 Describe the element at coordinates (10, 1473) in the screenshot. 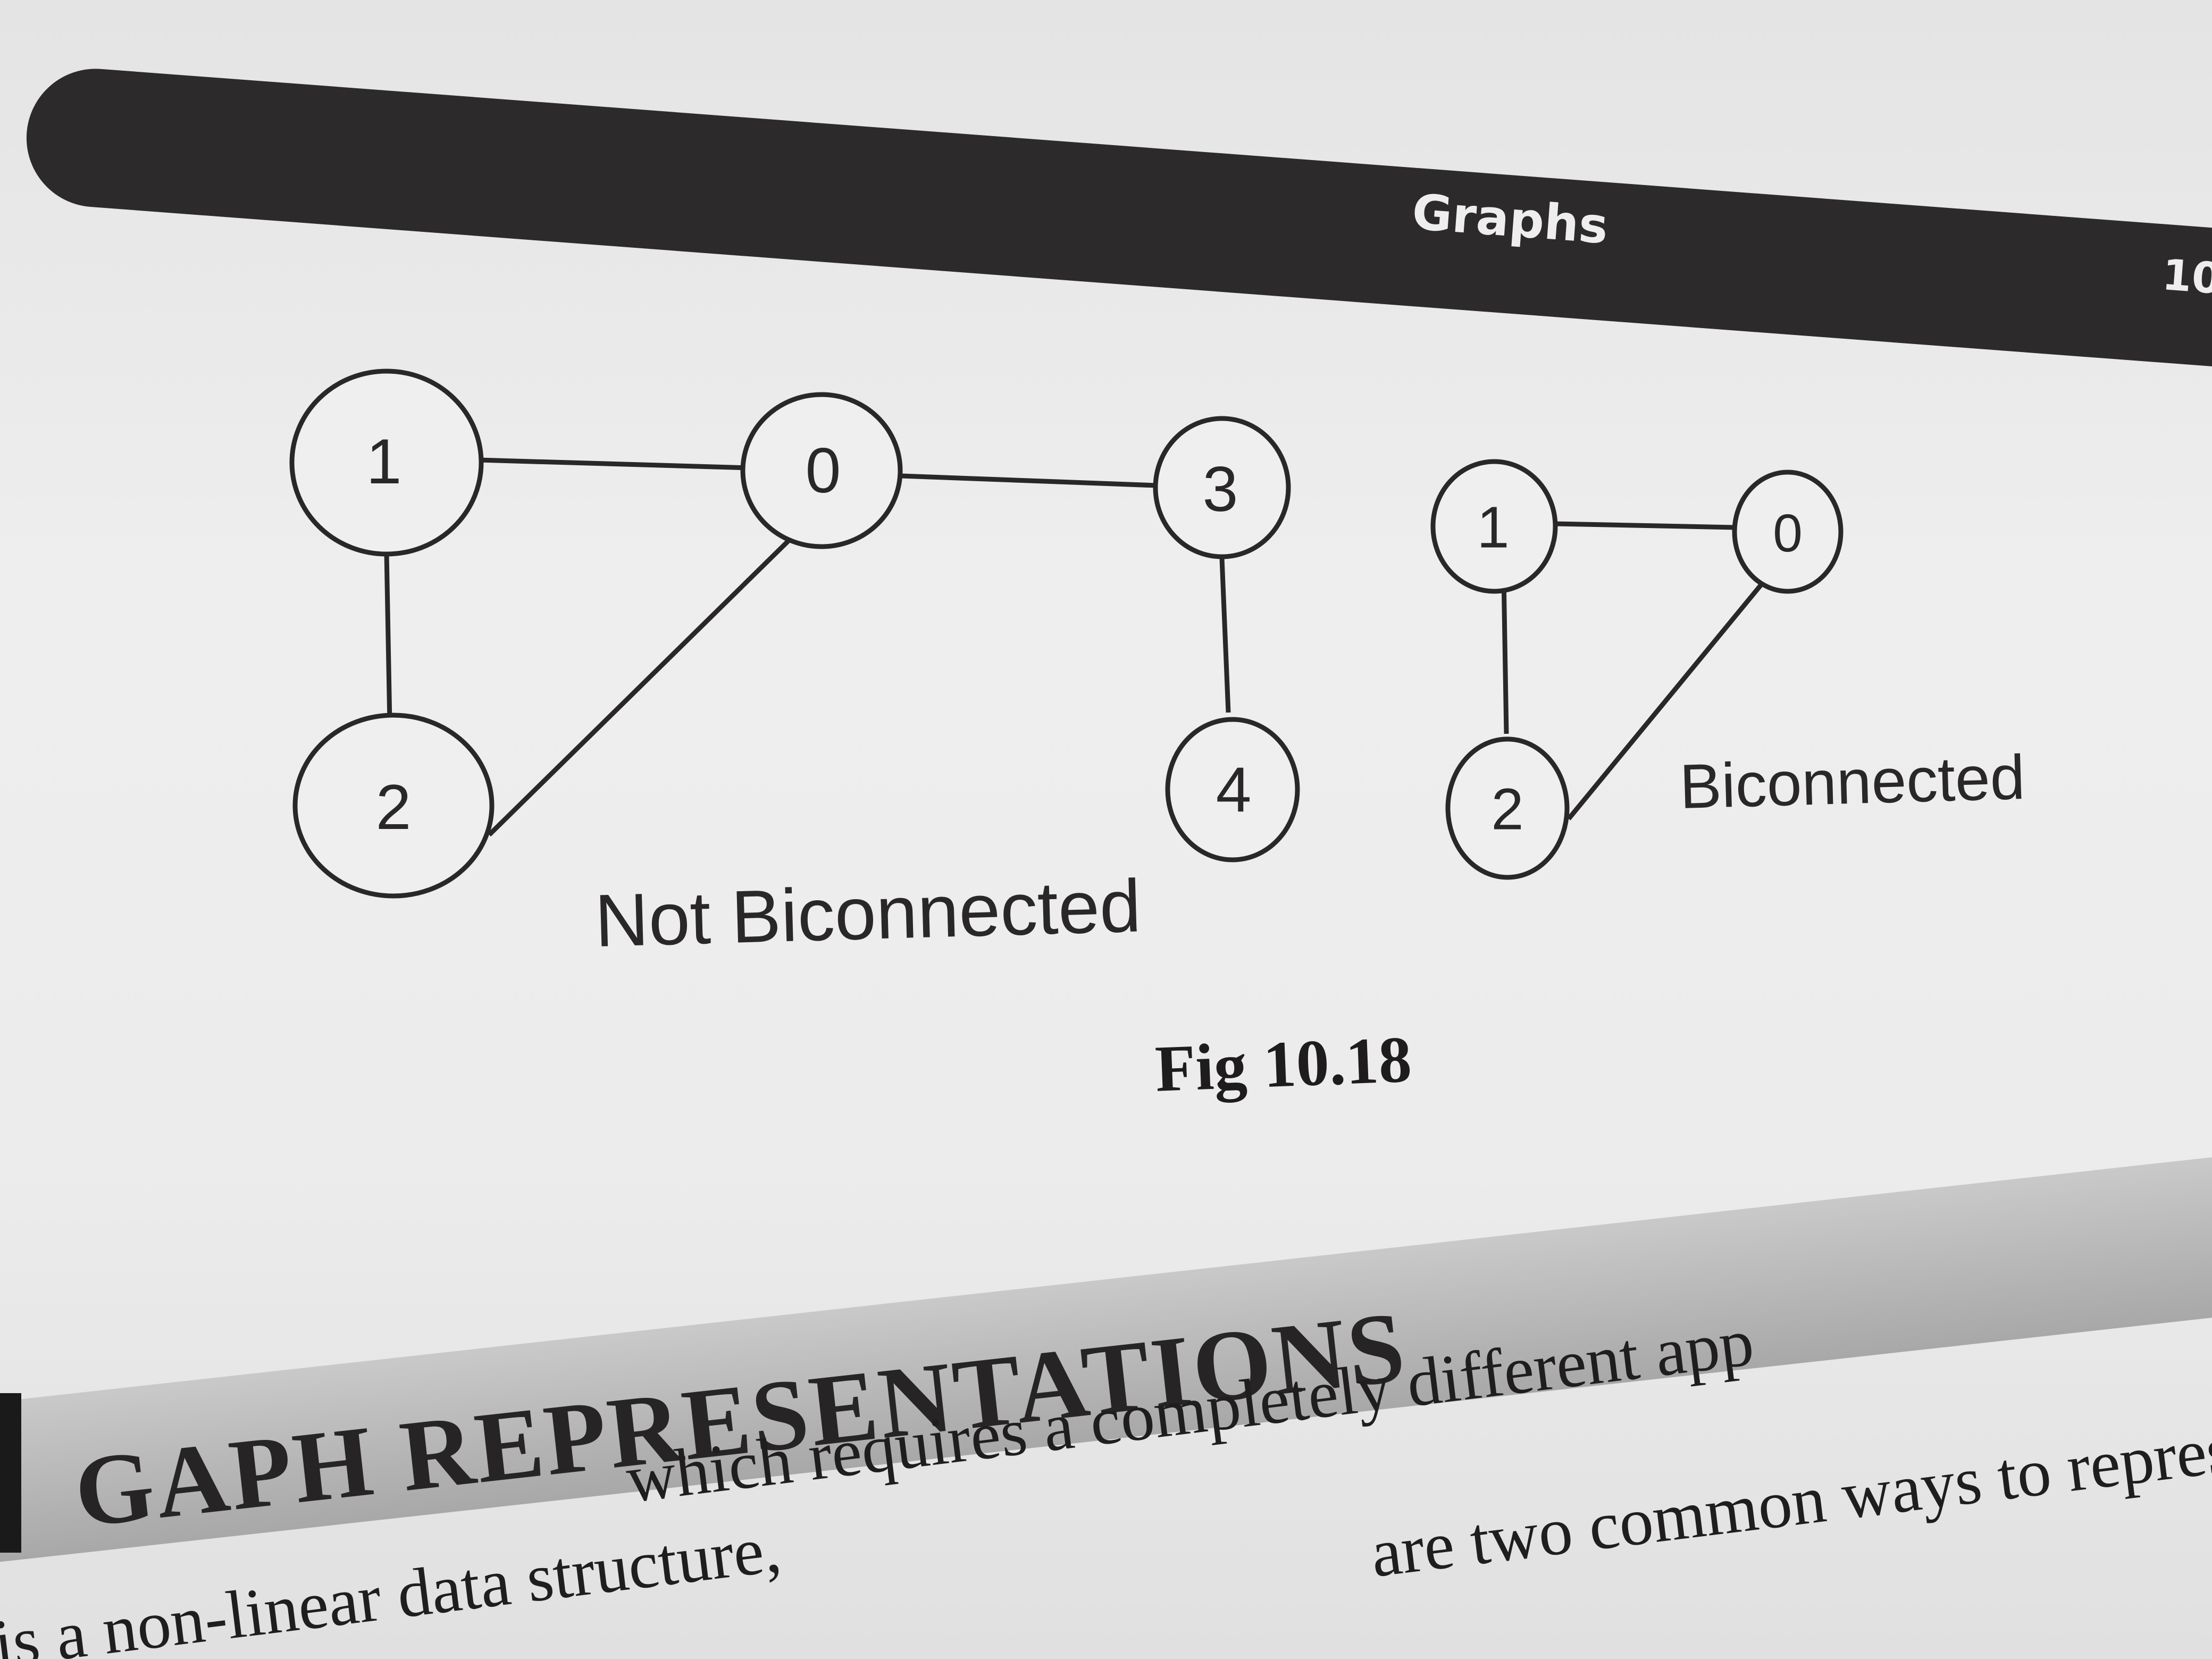

I see `section-heading-marker` at that location.